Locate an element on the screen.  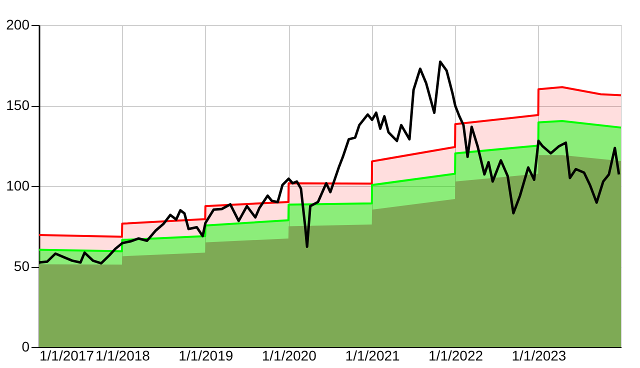
y-tick-label: 150 is located at coordinates (18, 105).